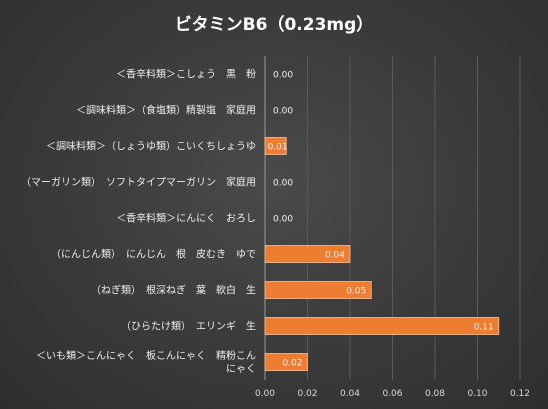  I want to click on chart-title: ビタミンB6（0.23mg）, so click(274, 24).